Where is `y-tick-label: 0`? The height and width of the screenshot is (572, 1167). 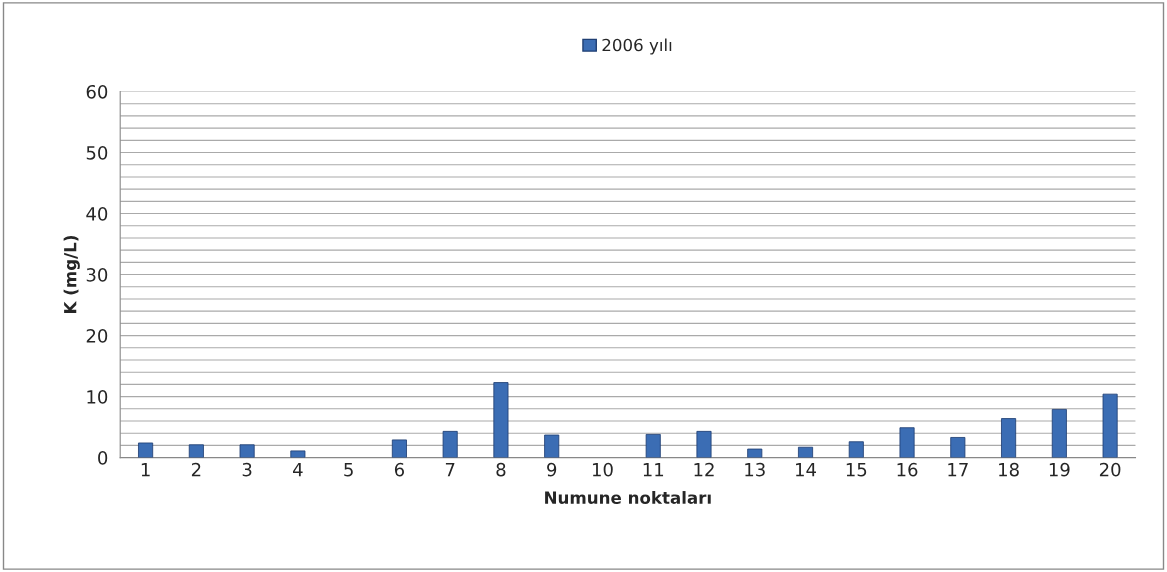 y-tick-label: 0 is located at coordinates (103, 458).